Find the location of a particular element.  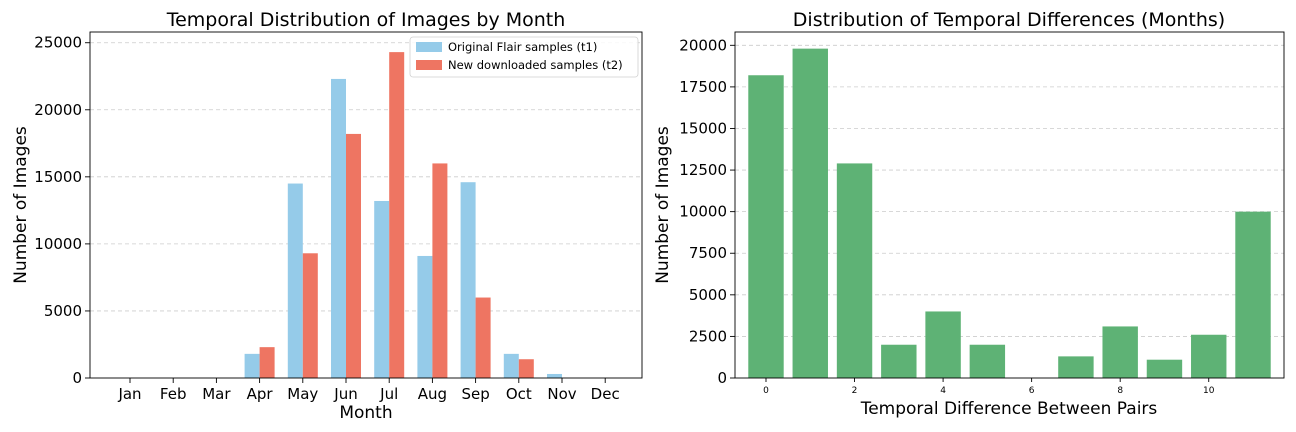

chart1-y-ticks: 0 5000 10000 15000 20000 25000 is located at coordinates (62, 210).